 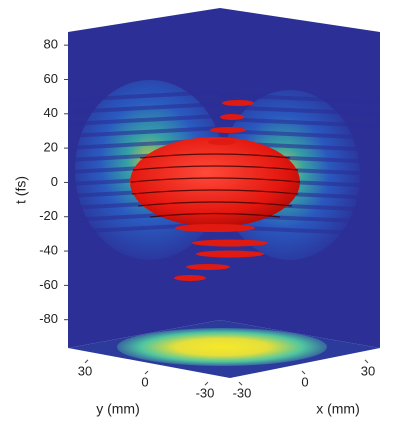 I want to click on x-tick-label: -30, so click(x=242, y=393).